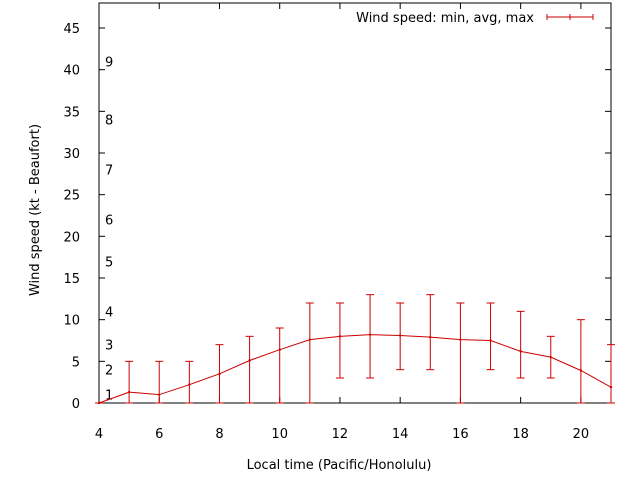 This screenshot has width=640, height=480. I want to click on y-tick-label: 35, so click(71, 112).